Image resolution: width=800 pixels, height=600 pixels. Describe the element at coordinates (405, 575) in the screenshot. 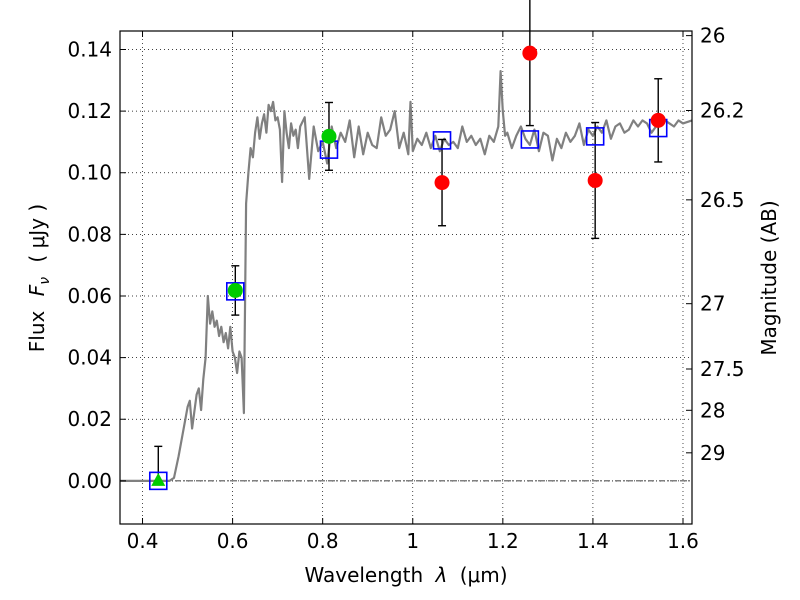

I see `x-axis-label: Wavelength λ (μm)` at that location.